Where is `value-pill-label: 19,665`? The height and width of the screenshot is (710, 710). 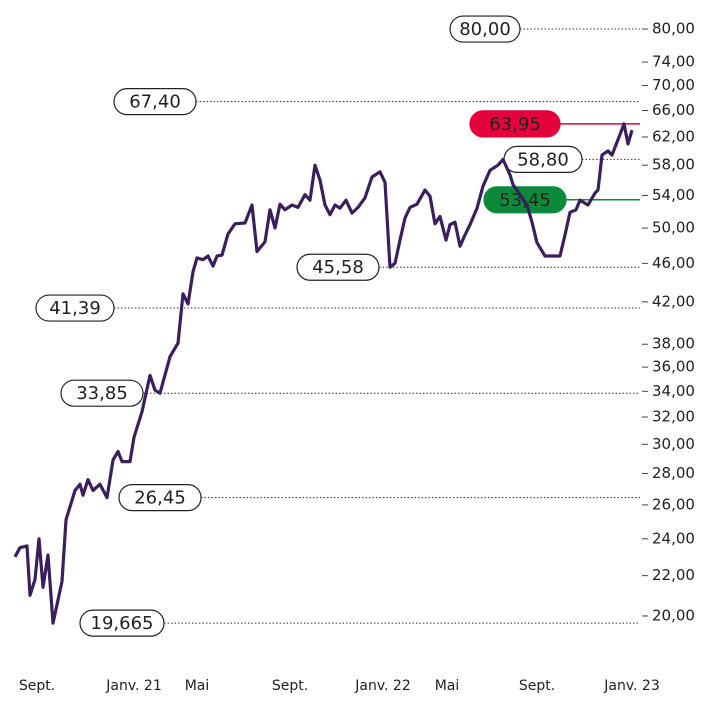
value-pill-label: 19,665 is located at coordinates (122, 623).